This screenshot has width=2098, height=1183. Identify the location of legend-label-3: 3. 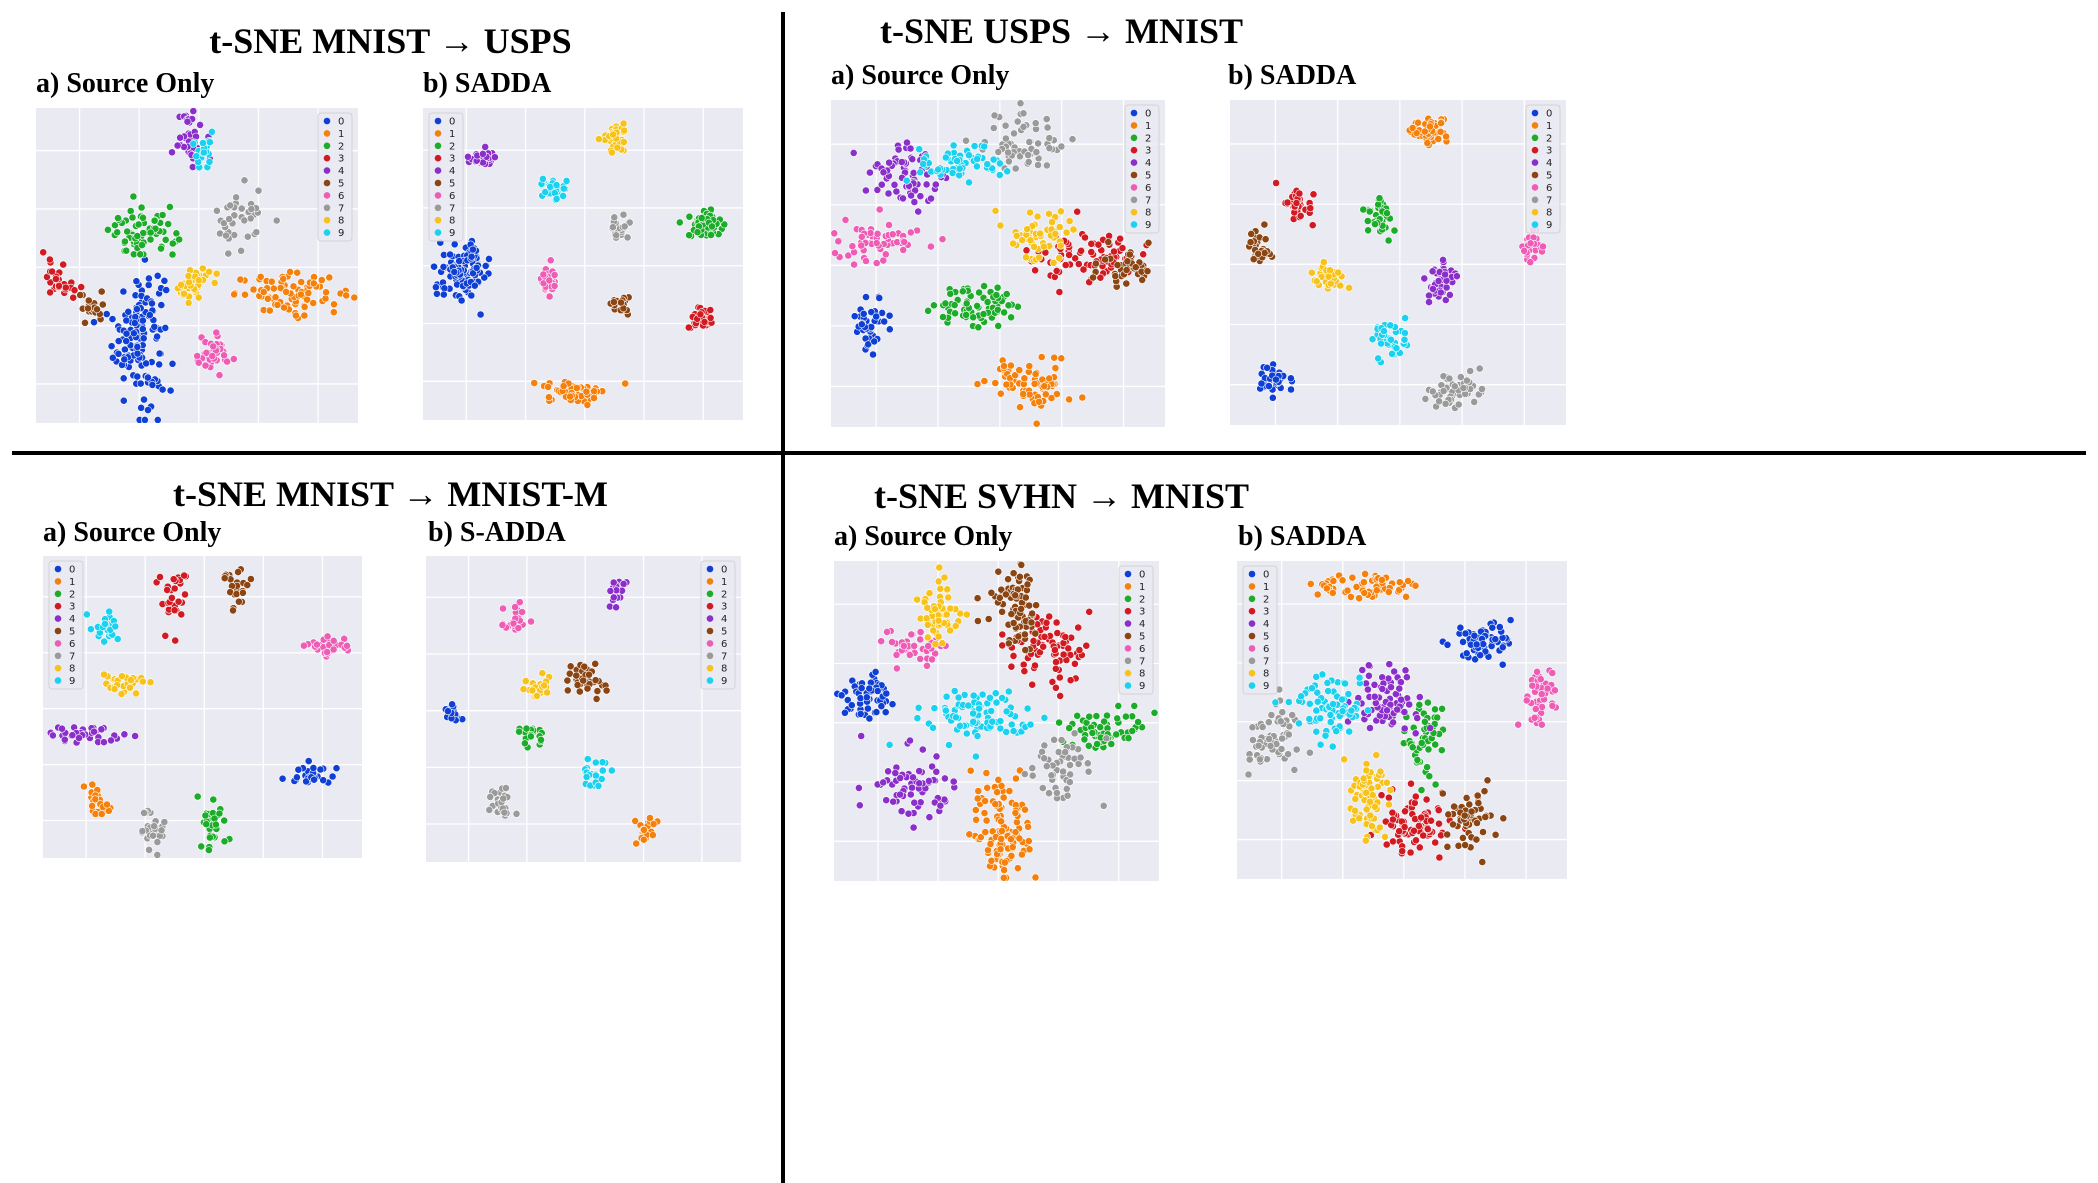
(1142, 612).